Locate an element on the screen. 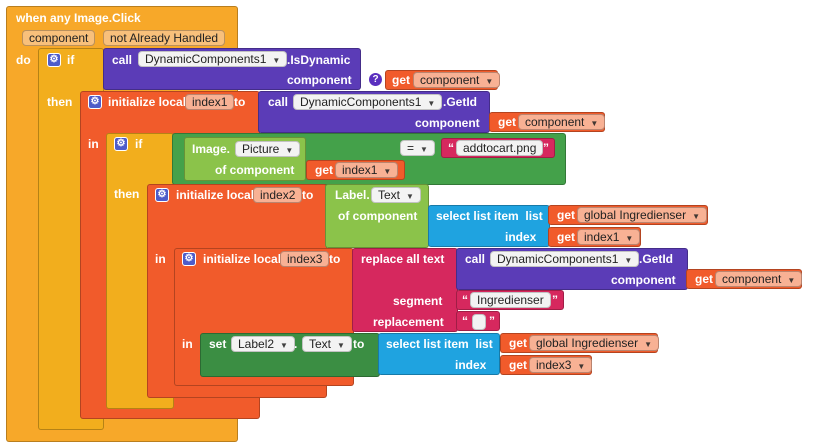 This screenshot has height=447, width=826. event-param-component: component is located at coordinates (59, 38).